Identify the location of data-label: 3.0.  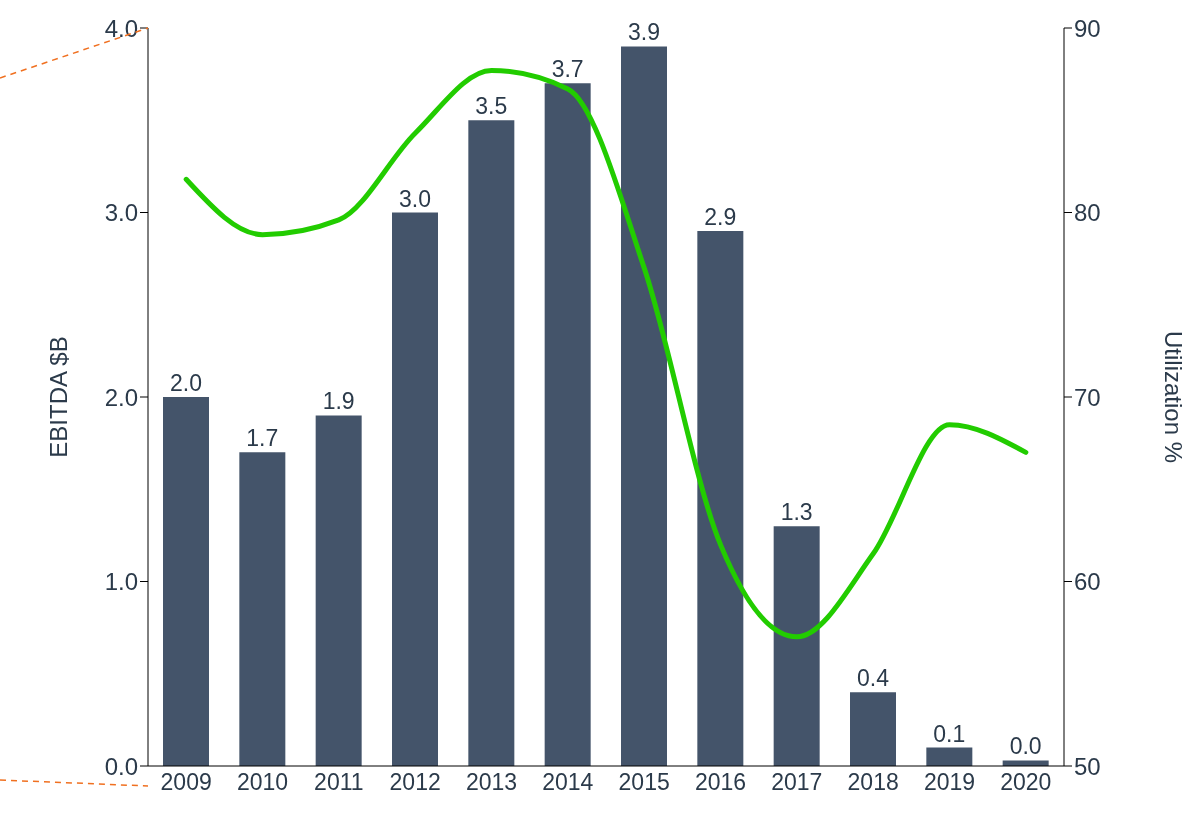
(415, 198).